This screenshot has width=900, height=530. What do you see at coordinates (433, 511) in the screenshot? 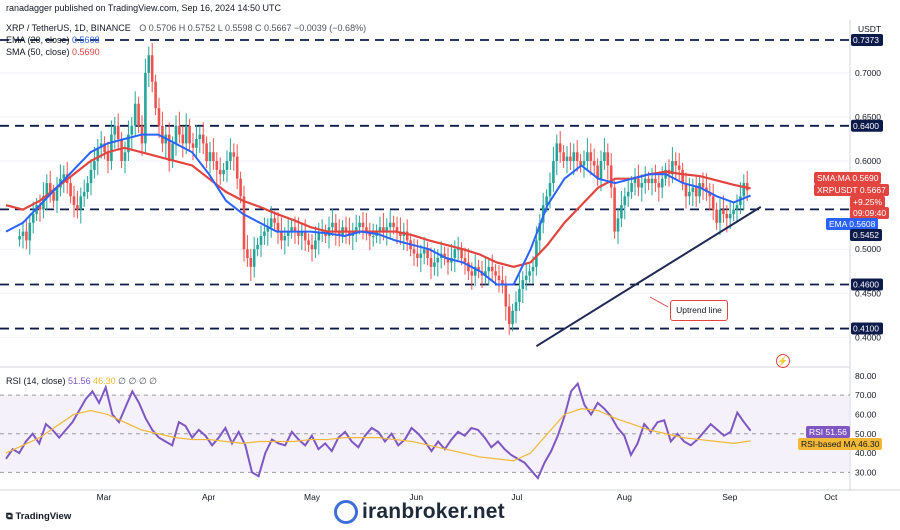
I see `watermark-text: iranbroker.net` at bounding box center [433, 511].